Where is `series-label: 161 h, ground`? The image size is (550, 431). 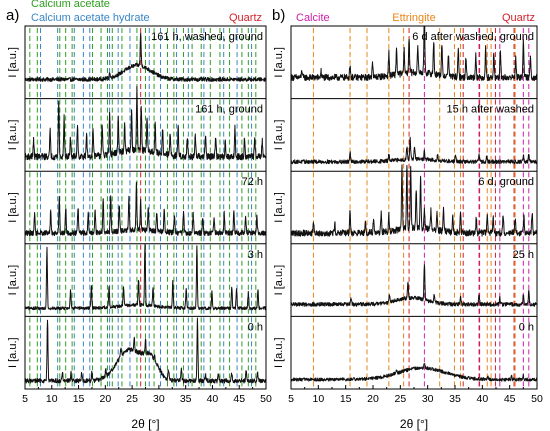 series-label: 161 h, ground is located at coordinates (229, 110).